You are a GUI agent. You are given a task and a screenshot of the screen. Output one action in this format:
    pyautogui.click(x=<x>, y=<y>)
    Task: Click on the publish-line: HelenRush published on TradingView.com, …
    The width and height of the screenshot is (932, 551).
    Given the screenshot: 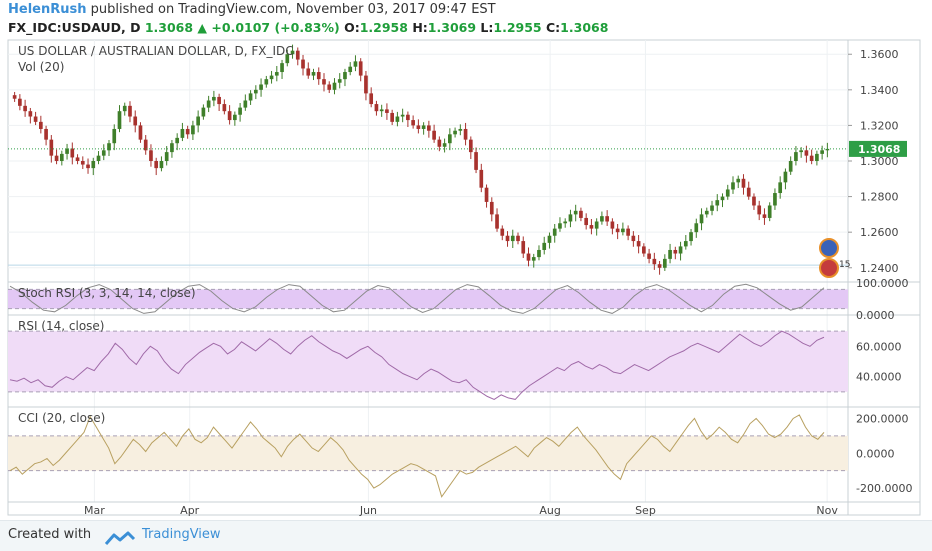 What is the action you would take?
    pyautogui.click(x=252, y=9)
    